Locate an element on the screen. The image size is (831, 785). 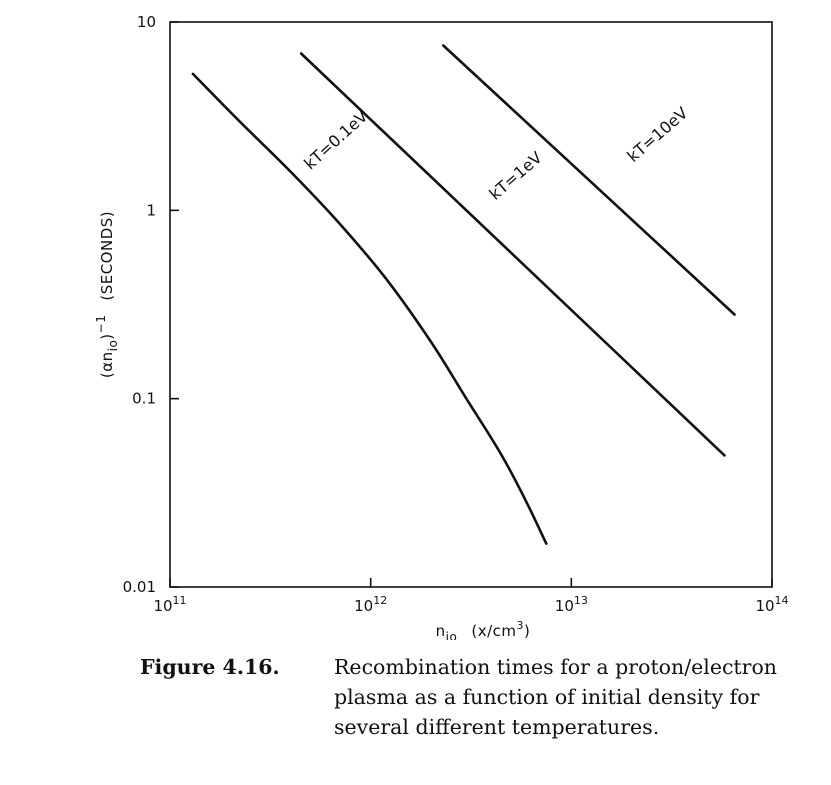
y-axis-ticks: 0.01 0.1 1 10 is located at coordinates (151, 304).